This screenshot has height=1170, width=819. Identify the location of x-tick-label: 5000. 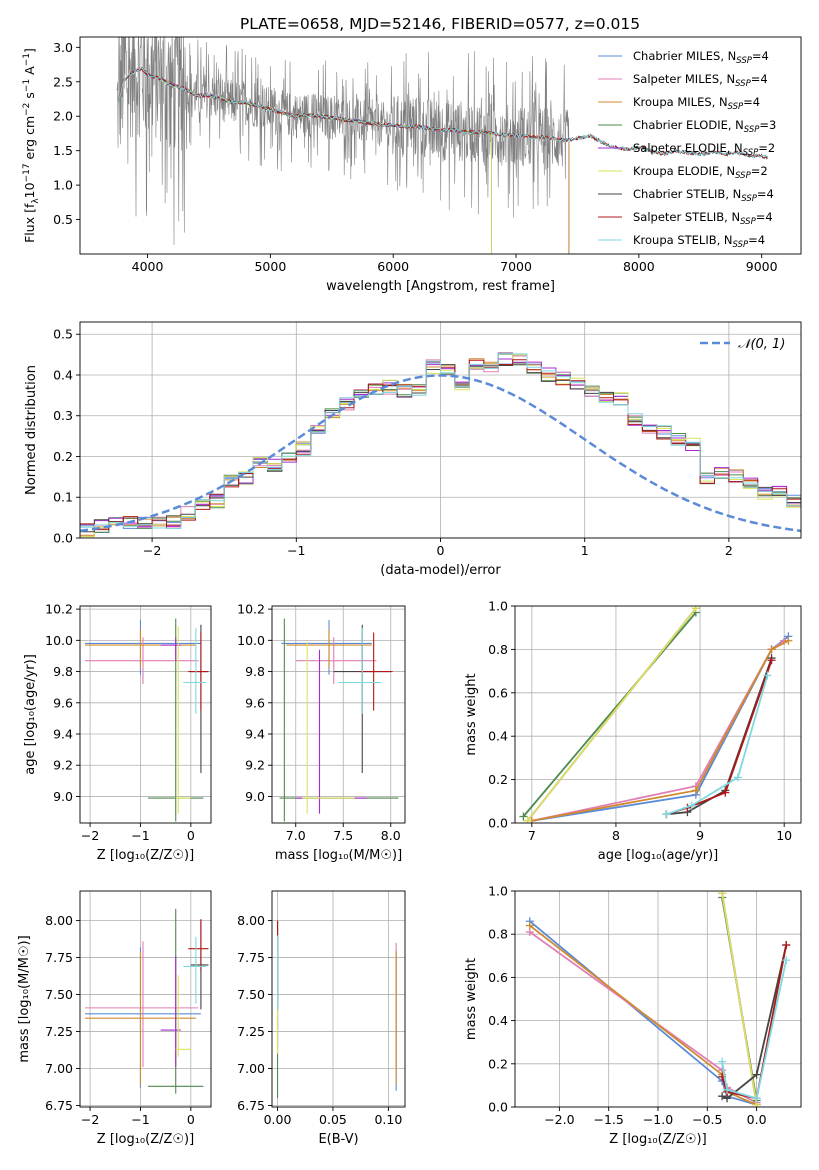
(270, 266).